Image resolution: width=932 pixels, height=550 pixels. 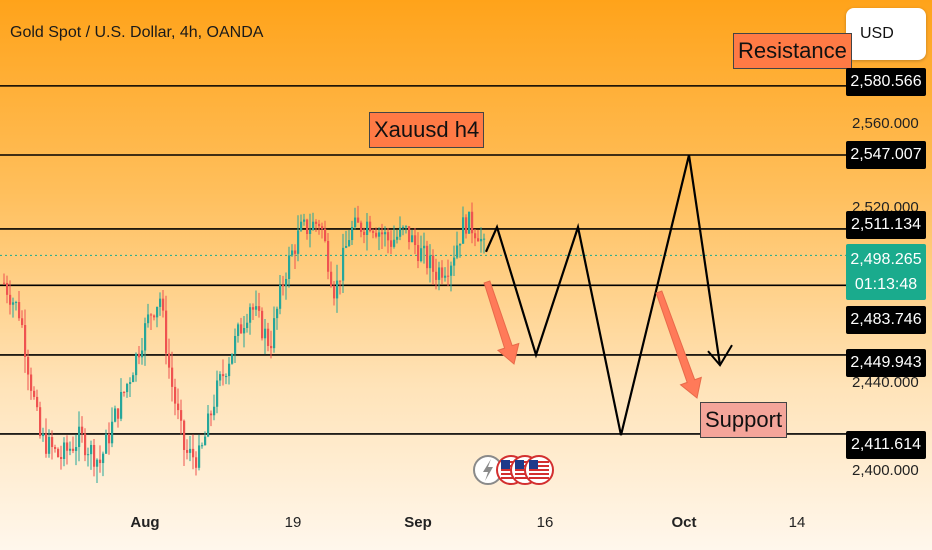 I want to click on projection-path, so click(x=603, y=295).